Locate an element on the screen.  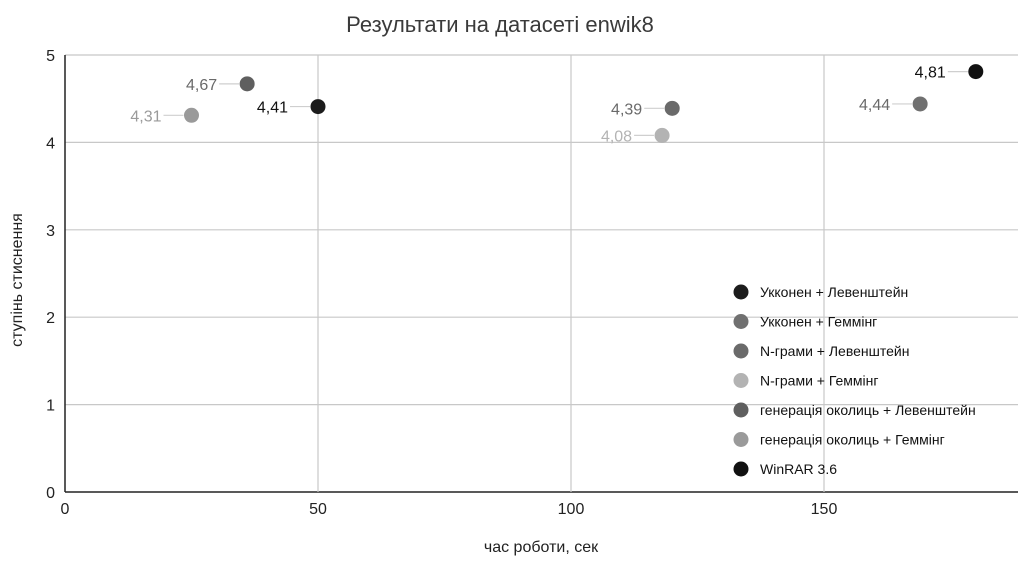
data-label: 4,08 is located at coordinates (616, 136).